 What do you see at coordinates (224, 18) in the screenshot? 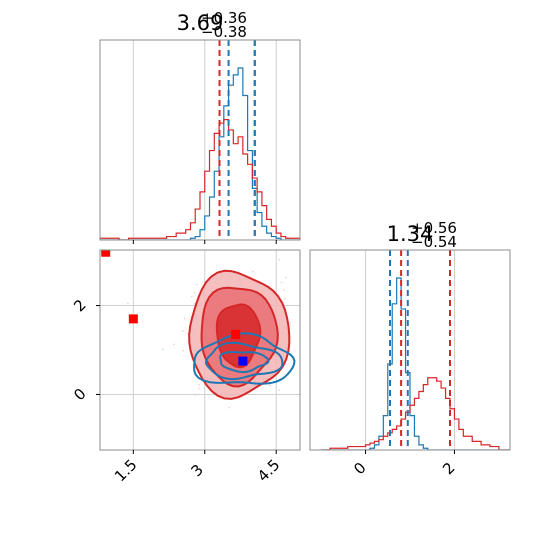
I see `title-plus: +0.36` at bounding box center [224, 18].